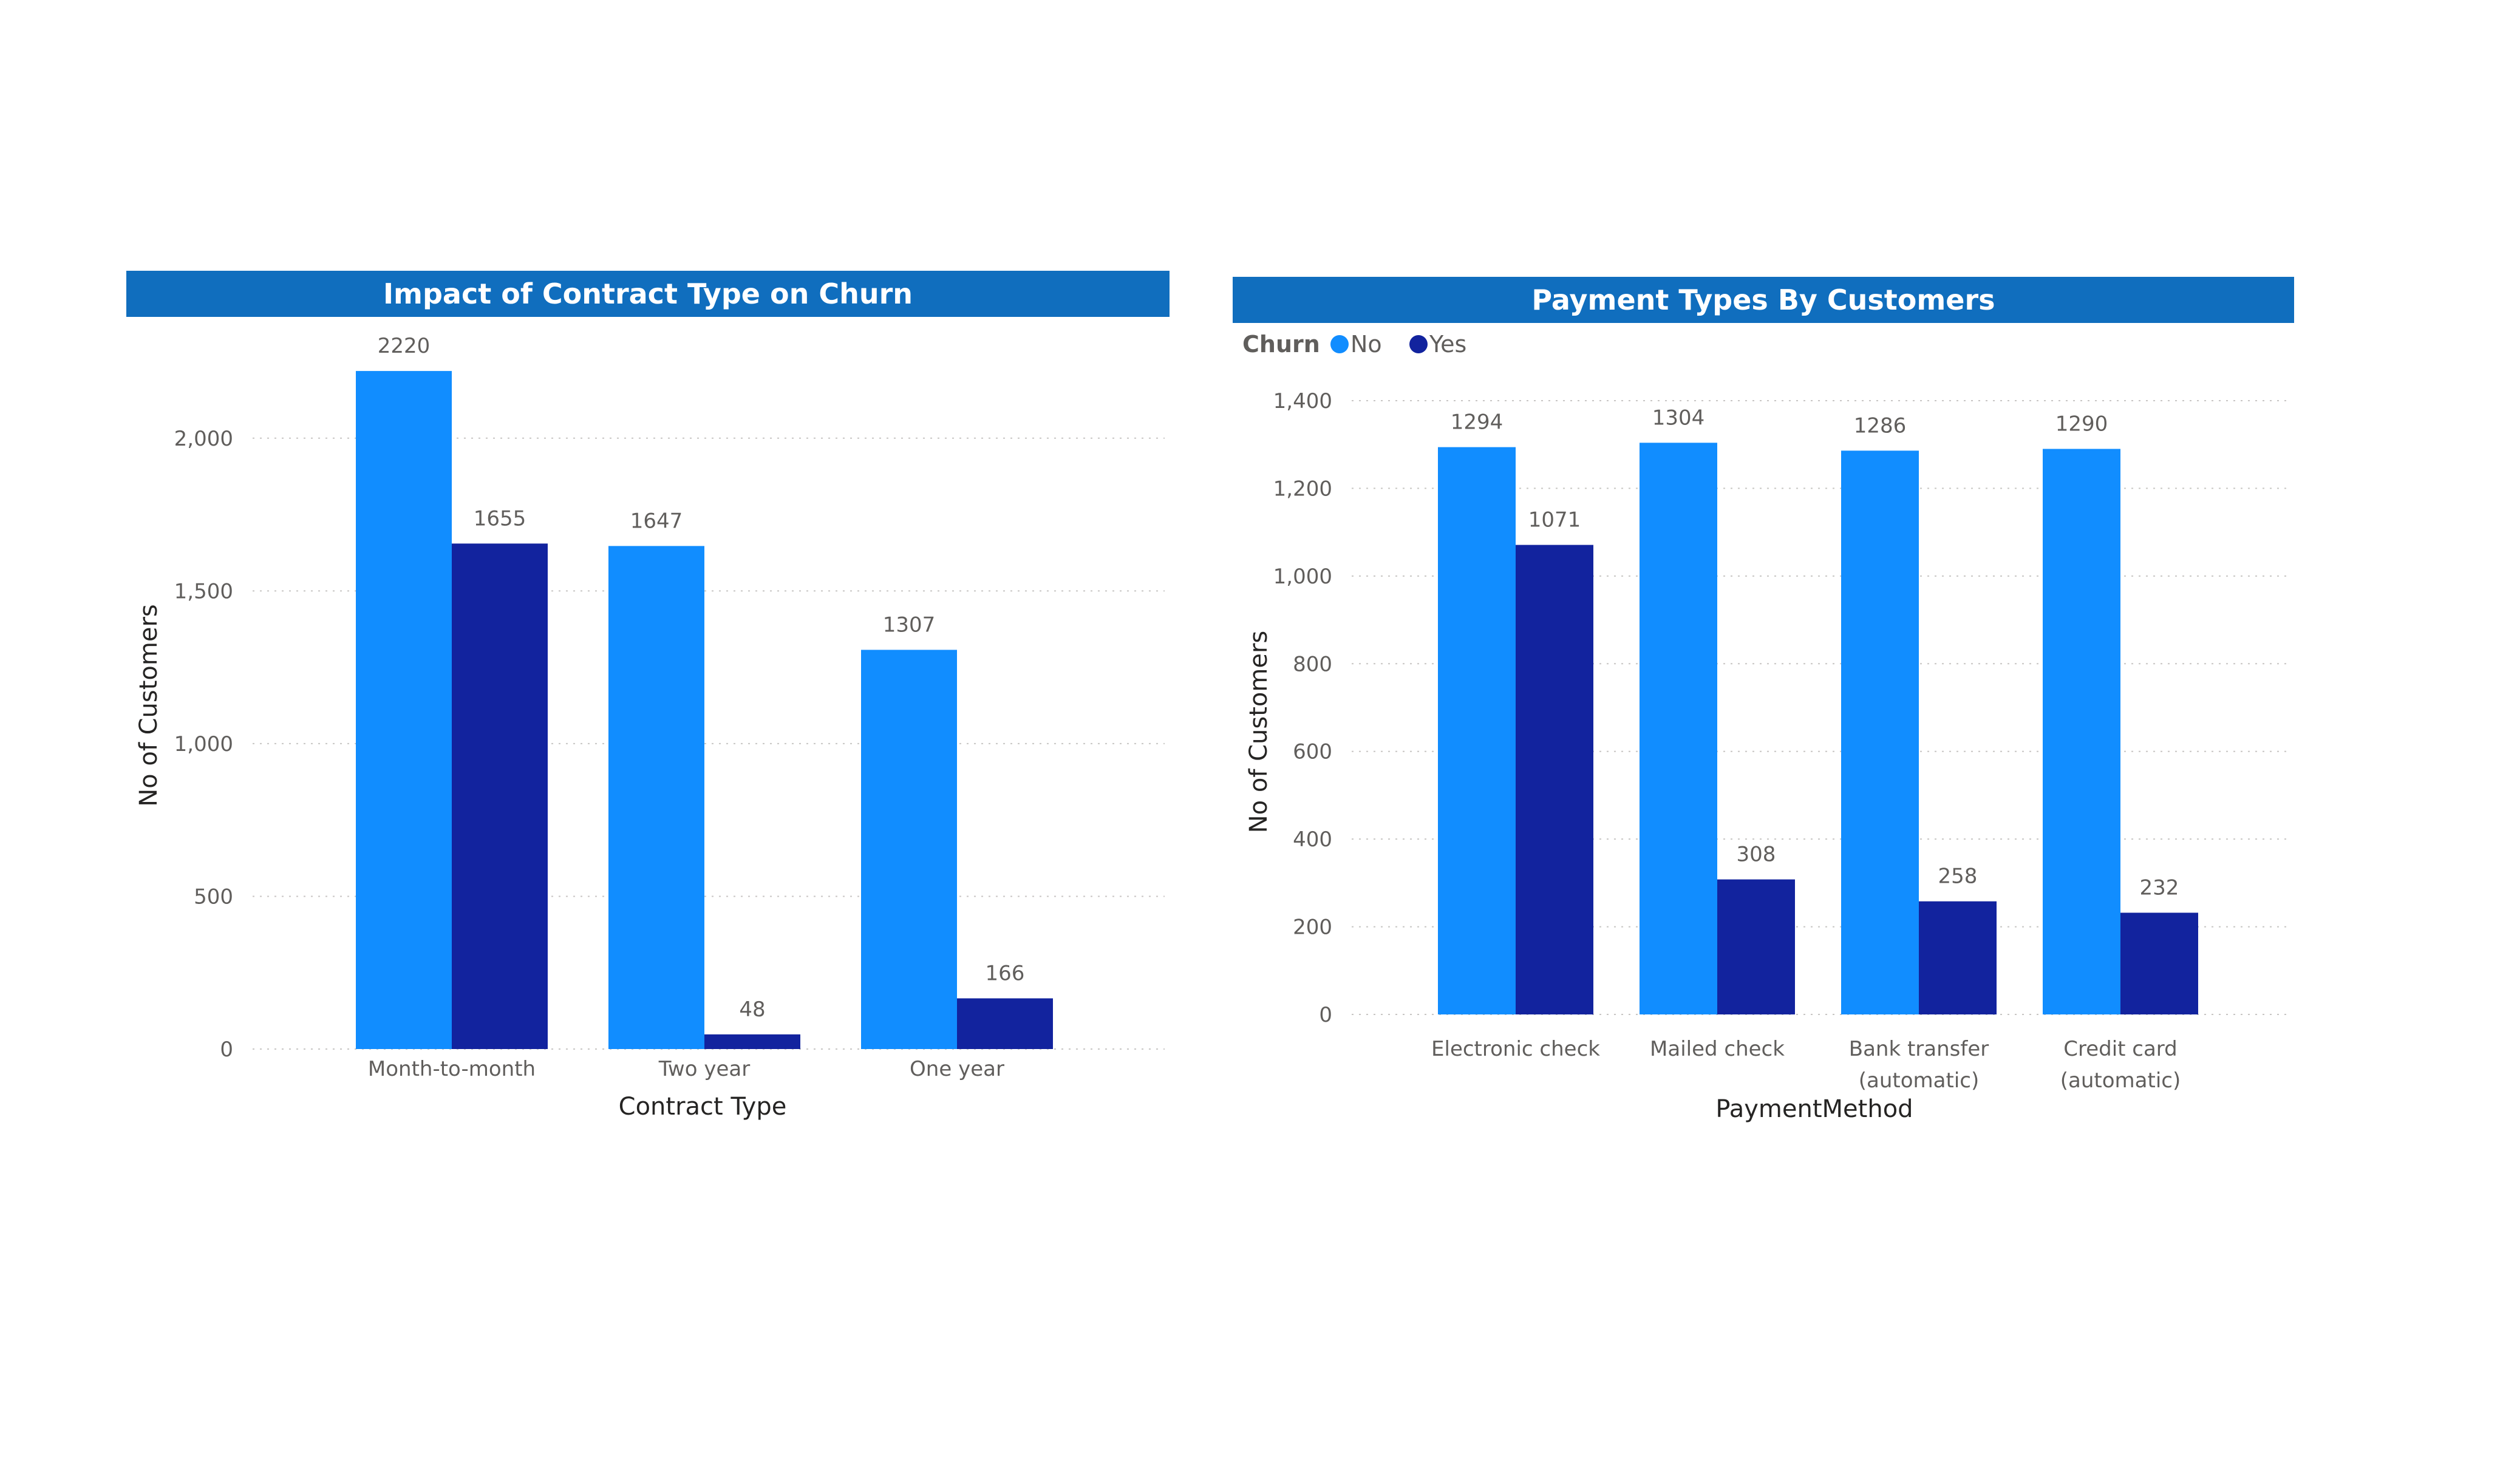  I want to click on legend-title: Churn, so click(1281, 344).